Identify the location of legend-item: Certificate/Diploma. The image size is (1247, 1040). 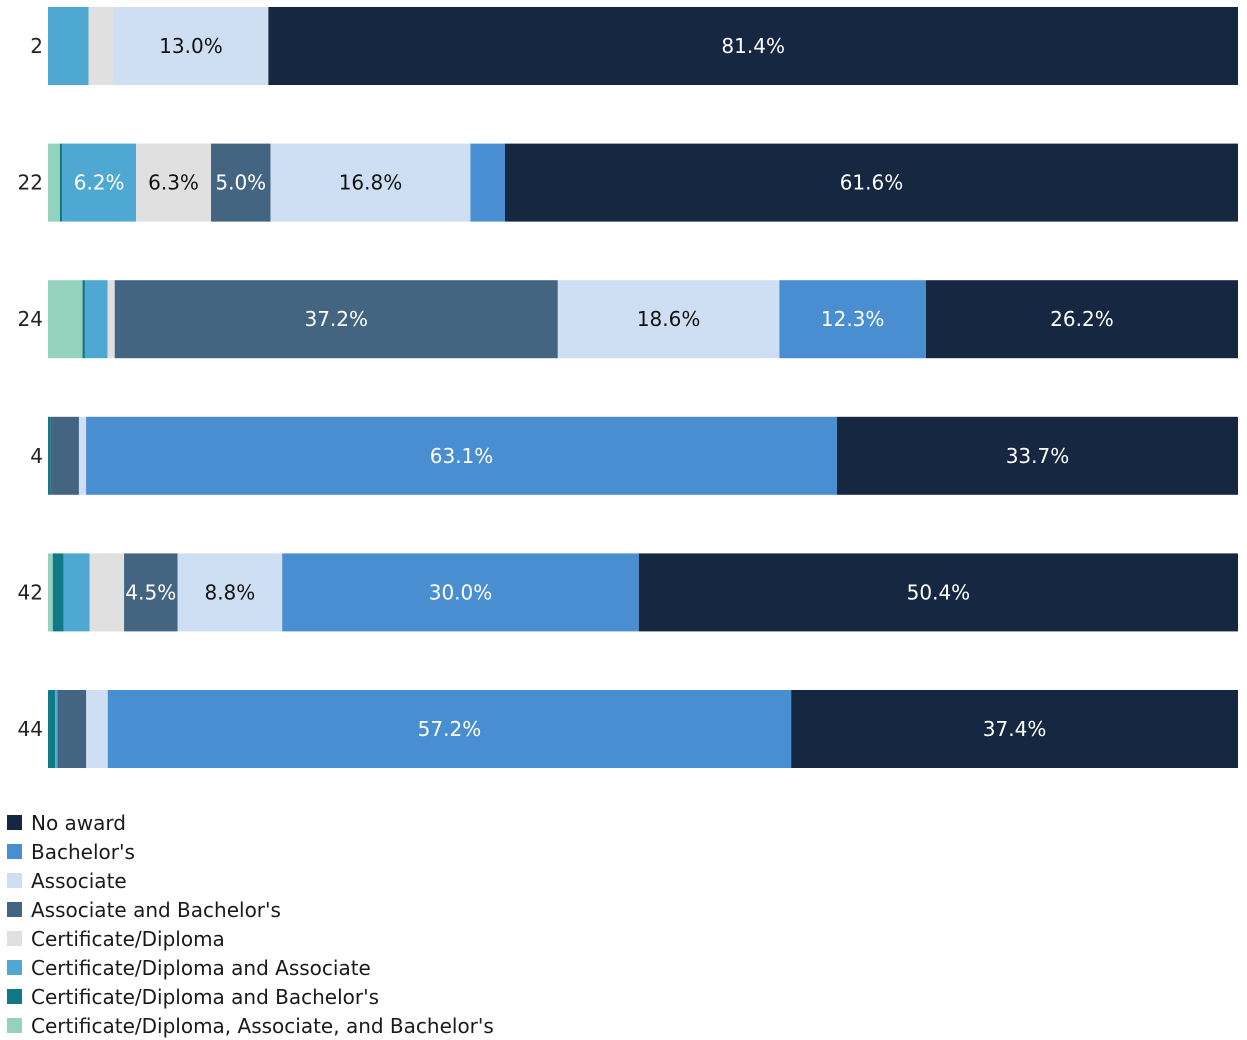
(250, 938).